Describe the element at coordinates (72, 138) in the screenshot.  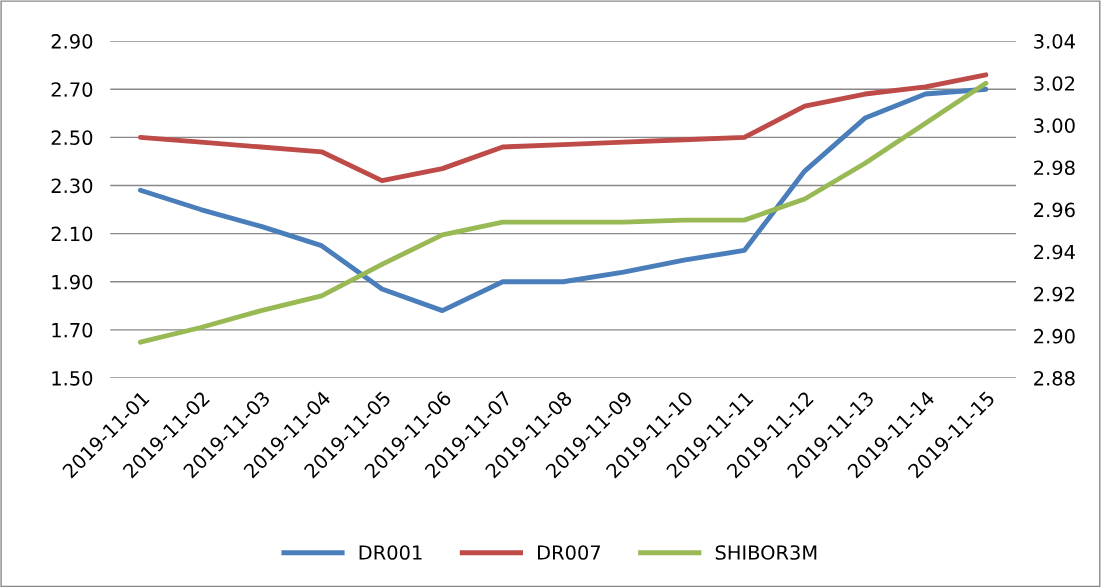
I see `y-tick-label: 2.50` at that location.